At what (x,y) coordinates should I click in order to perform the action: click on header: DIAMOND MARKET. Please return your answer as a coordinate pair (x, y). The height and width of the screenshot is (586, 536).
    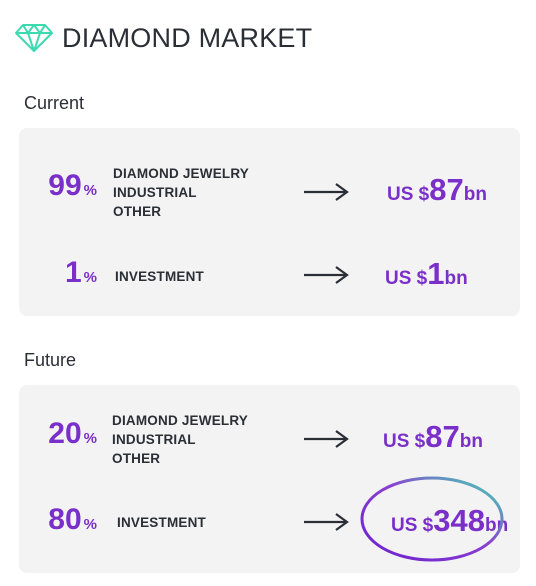
    Looking at the image, I should click on (163, 38).